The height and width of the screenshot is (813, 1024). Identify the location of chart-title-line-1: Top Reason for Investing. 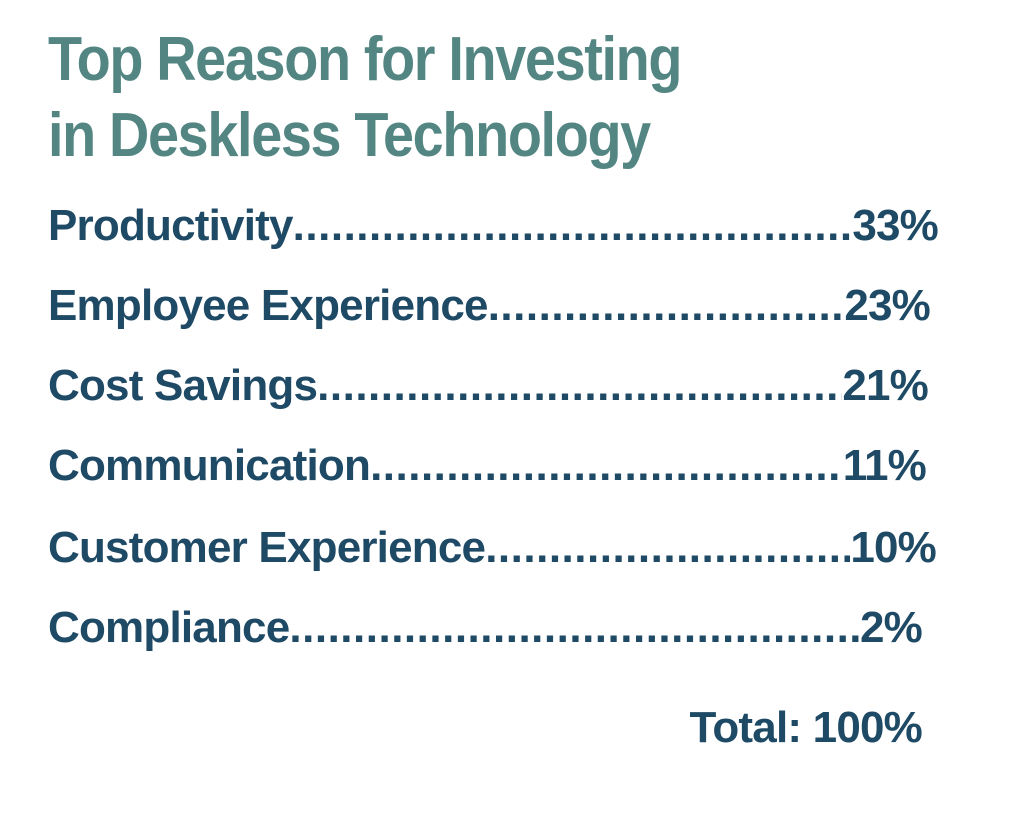
(365, 59).